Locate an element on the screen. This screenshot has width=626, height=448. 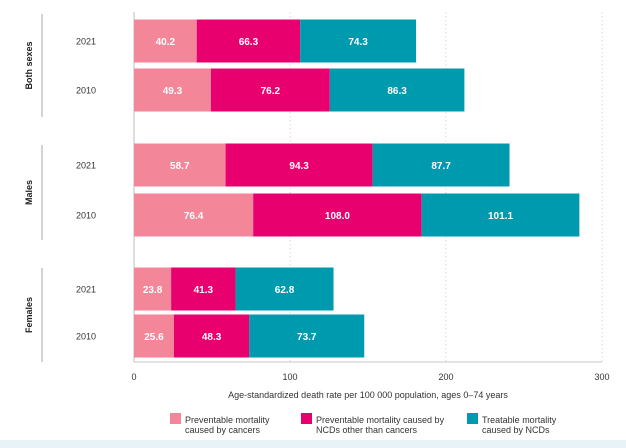
data-label-2-0-2: 62.8 is located at coordinates (285, 290).